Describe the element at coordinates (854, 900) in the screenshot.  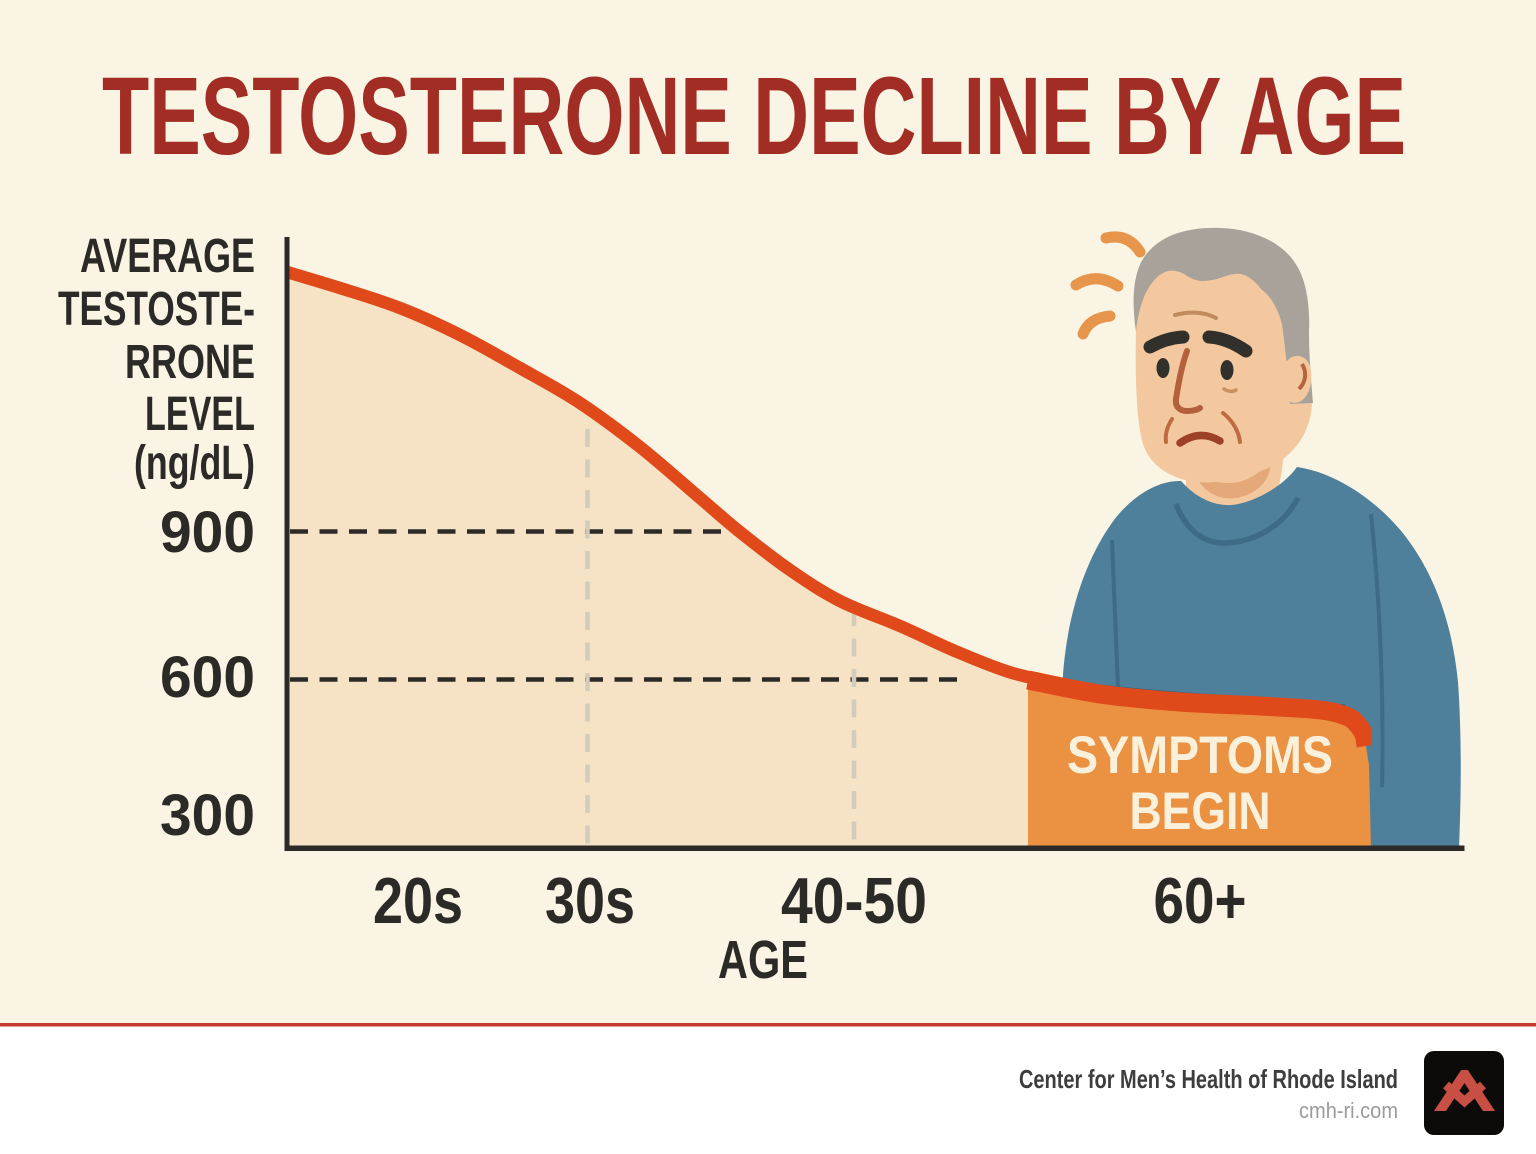
I see `svg-text: 40-50` at that location.